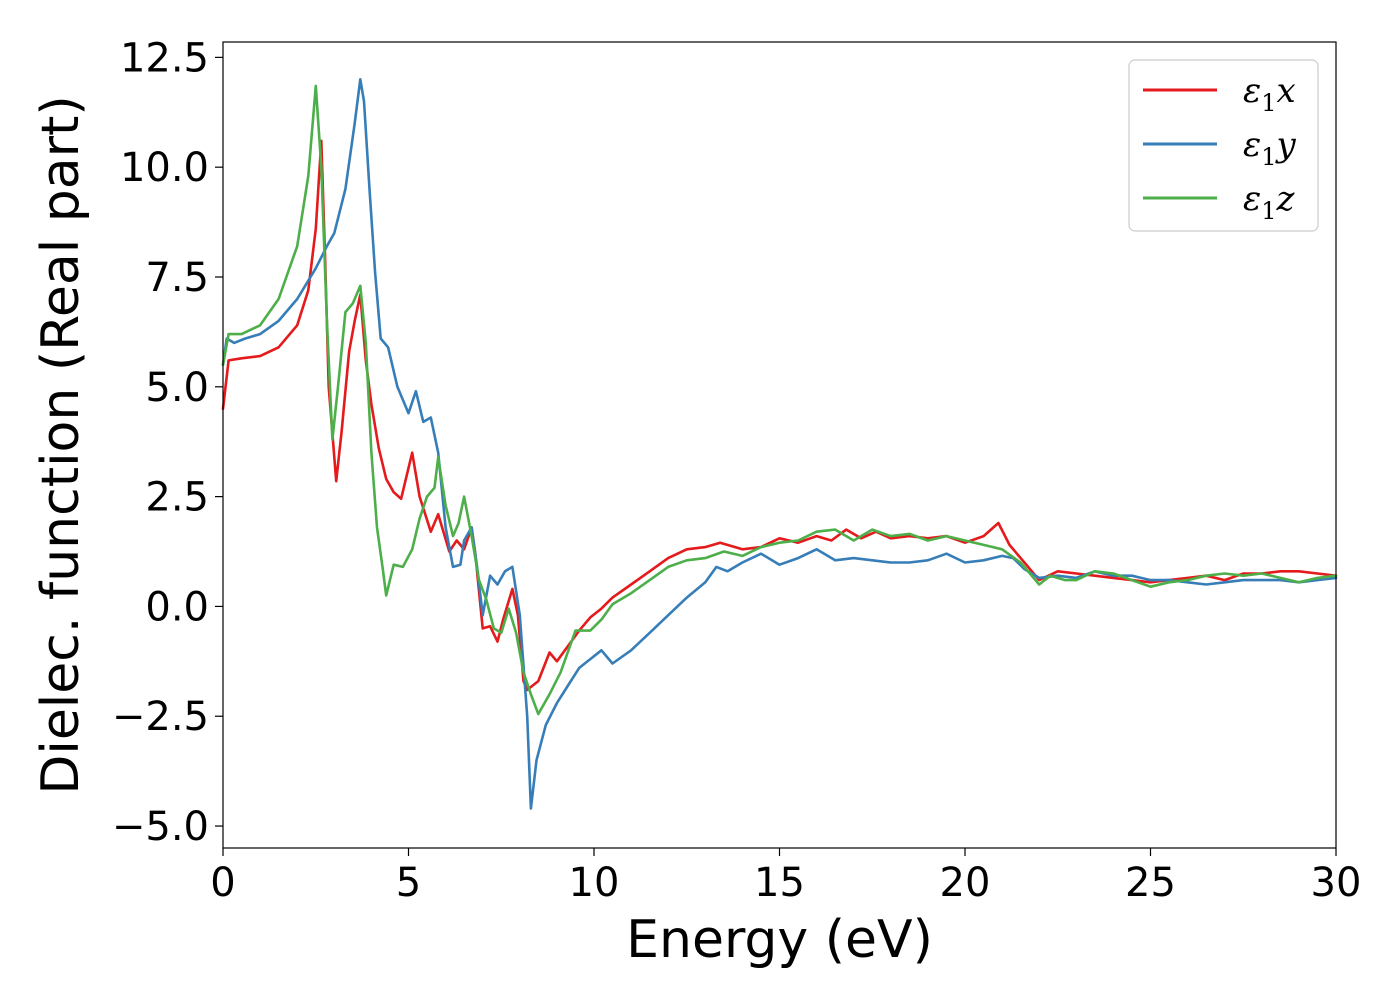 The width and height of the screenshot is (1400, 1005). Describe the element at coordinates (1286, 91) in the screenshot. I see `legend-variable: x` at that location.